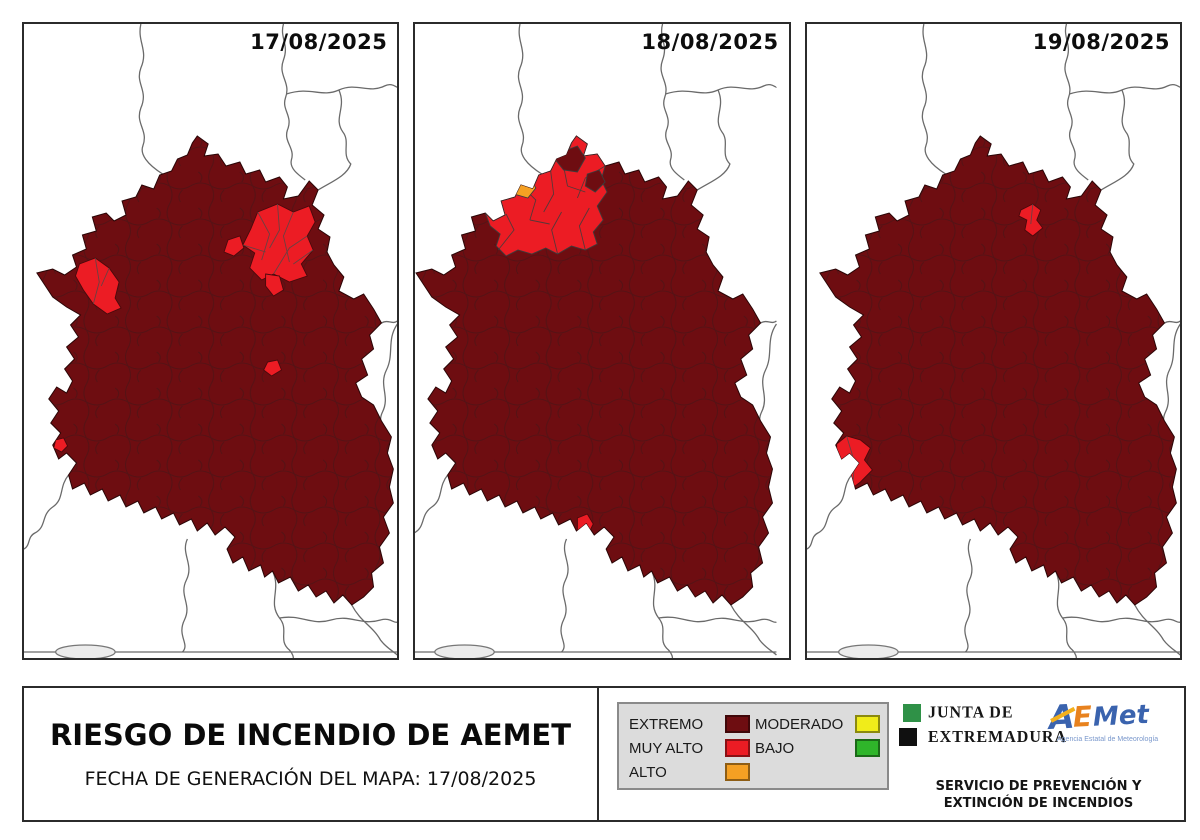 The image size is (1200, 840). What do you see at coordinates (1107, 739) in the screenshot?
I see `aemet-subtitle: Agencia Estatal de Meteorología` at bounding box center [1107, 739].